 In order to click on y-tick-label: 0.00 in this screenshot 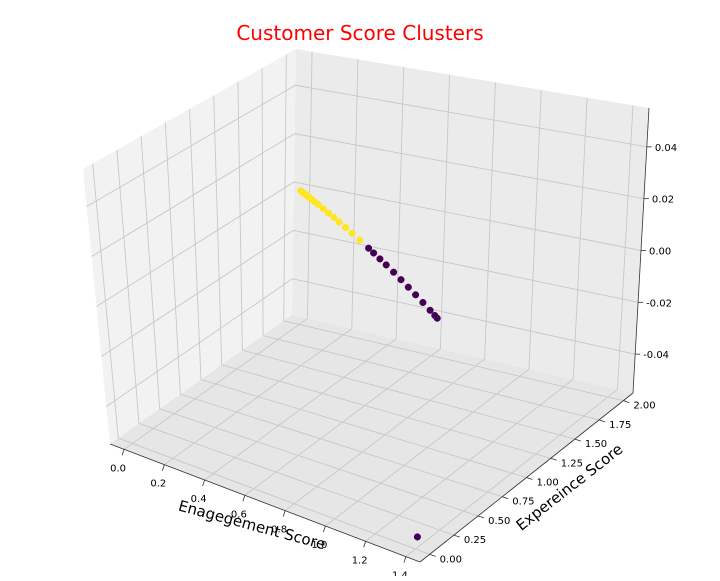, I will do `click(451, 559)`.